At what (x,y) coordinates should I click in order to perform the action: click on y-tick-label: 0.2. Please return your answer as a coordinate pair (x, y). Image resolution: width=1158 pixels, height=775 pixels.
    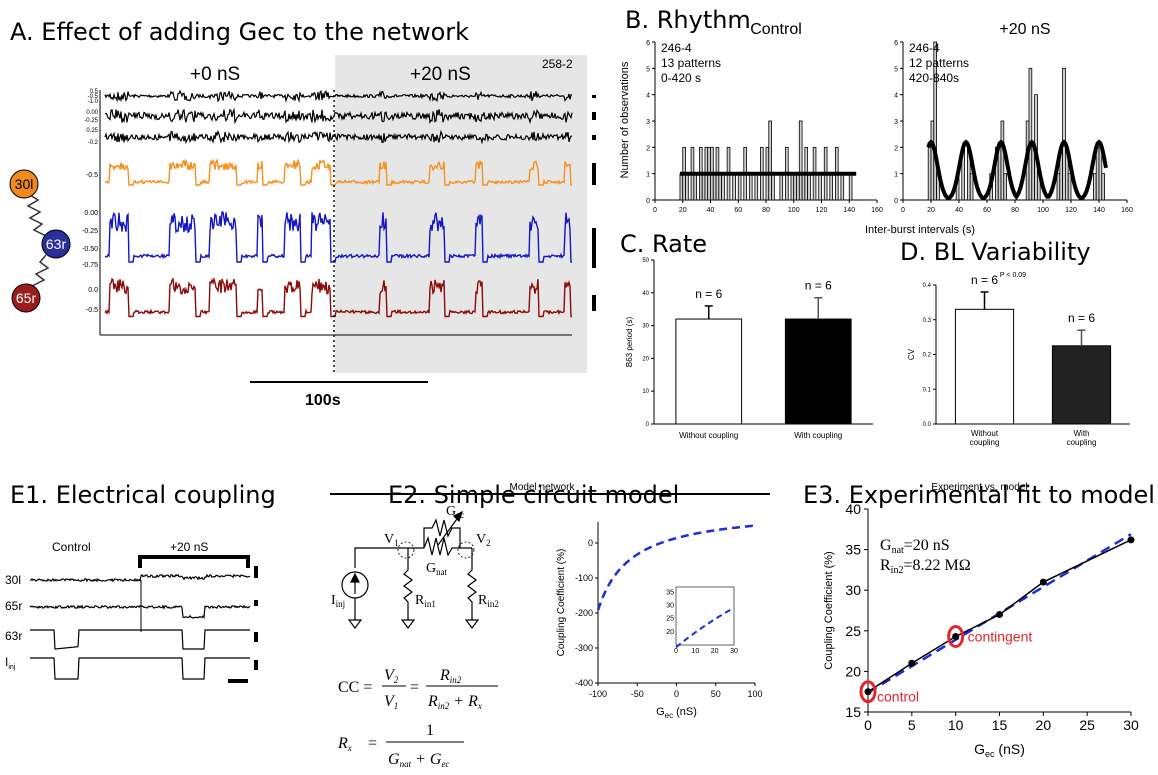
    Looking at the image, I should click on (927, 356).